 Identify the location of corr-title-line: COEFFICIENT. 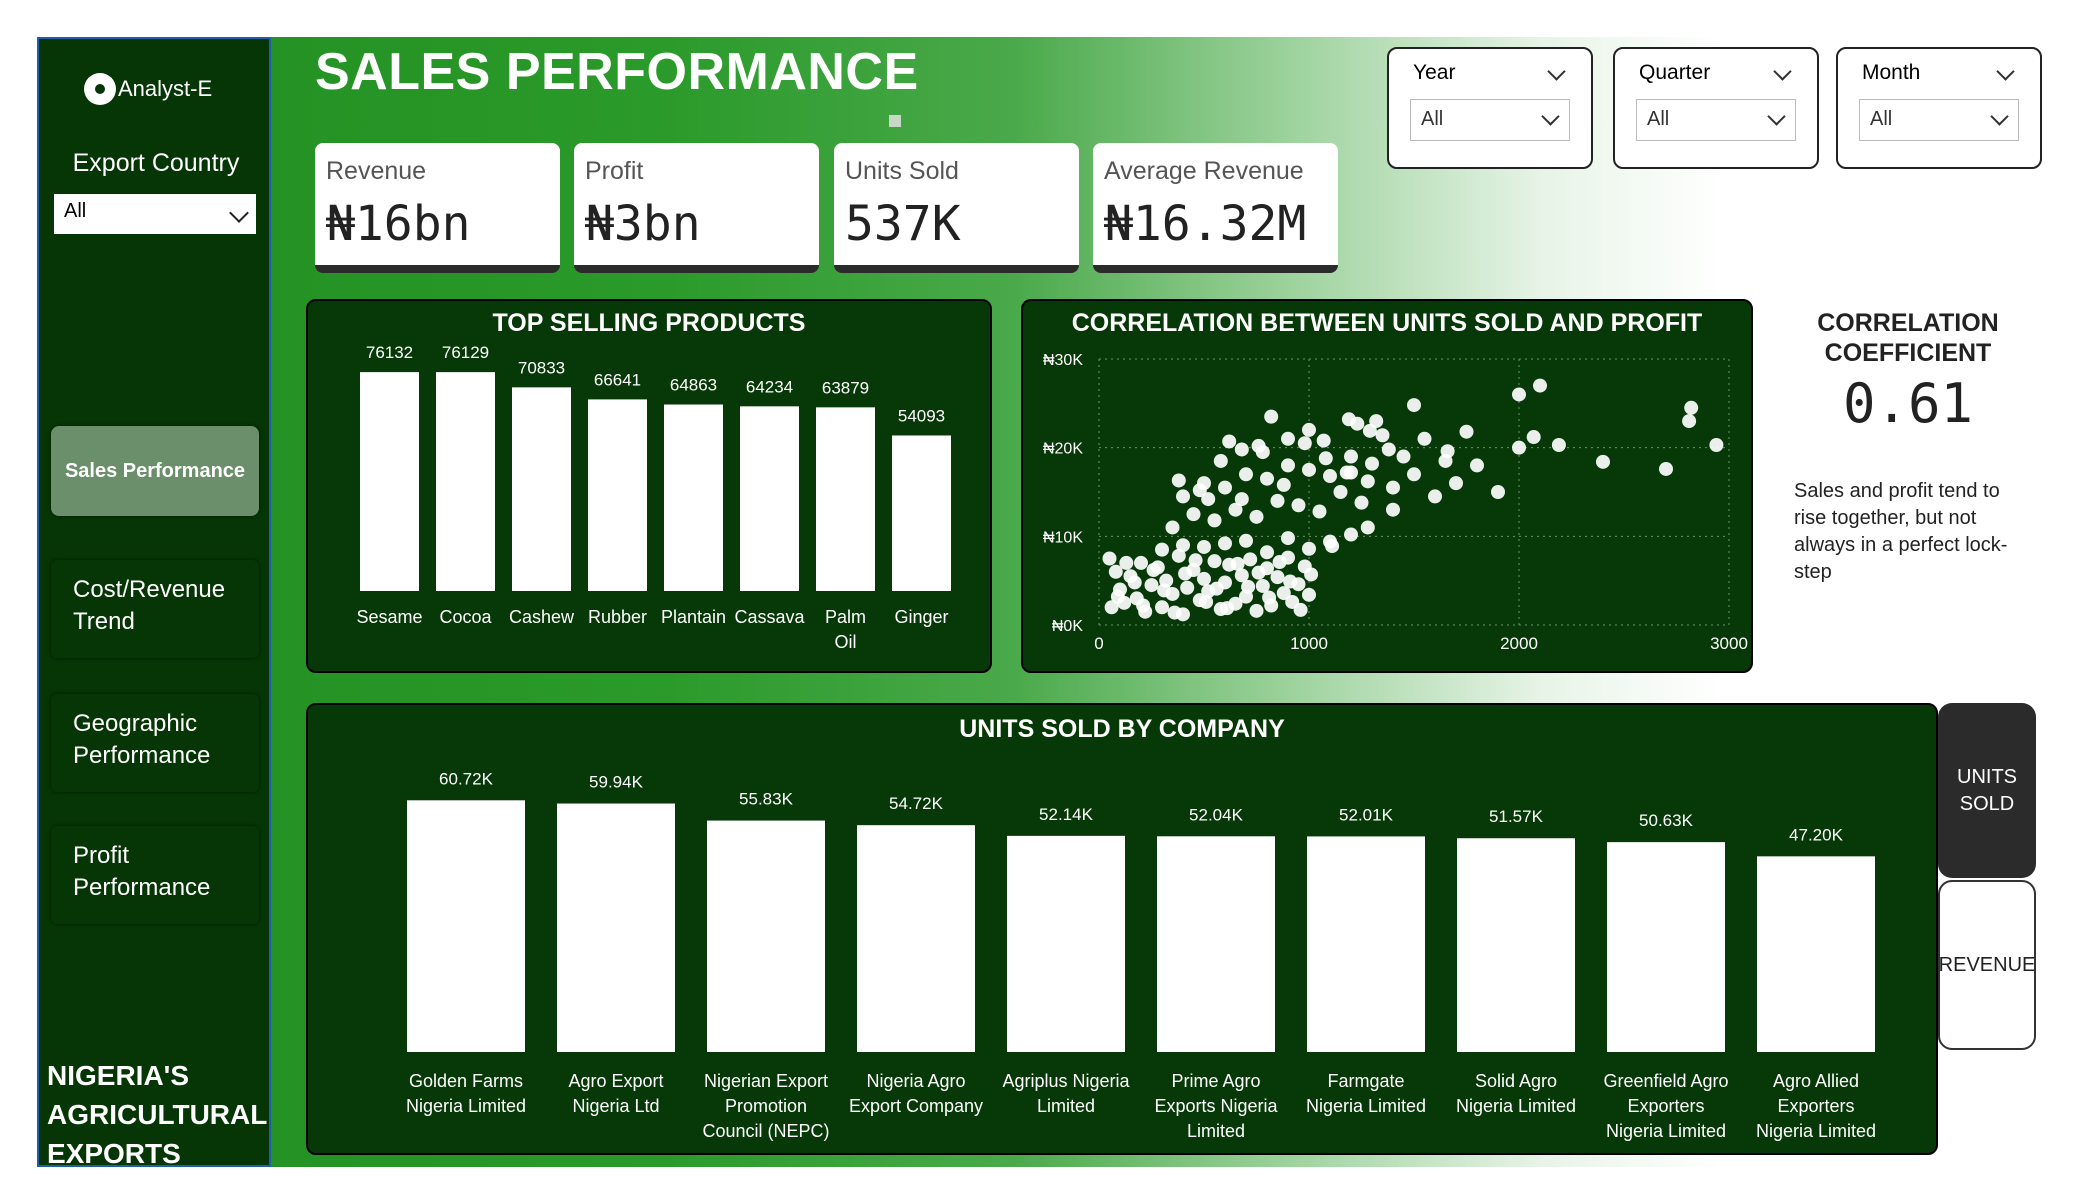
(1908, 353).